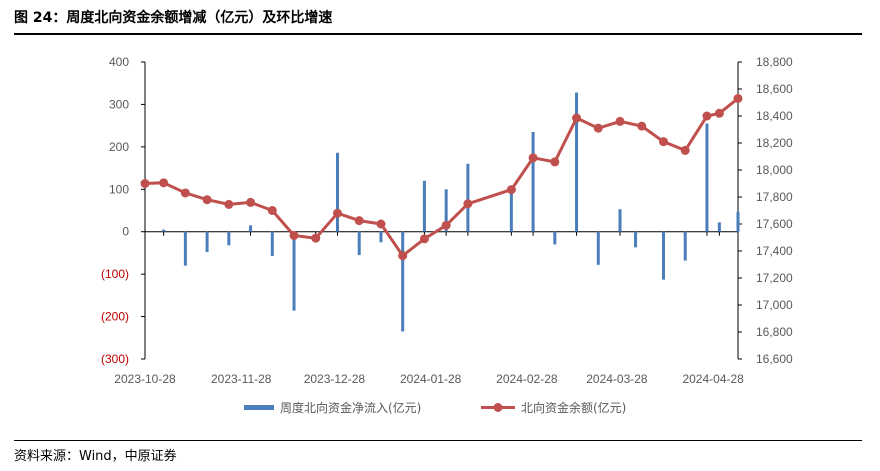 Image resolution: width=880 pixels, height=471 pixels. Describe the element at coordinates (774, 305) in the screenshot. I see `right-tick-label: 17,000` at that location.